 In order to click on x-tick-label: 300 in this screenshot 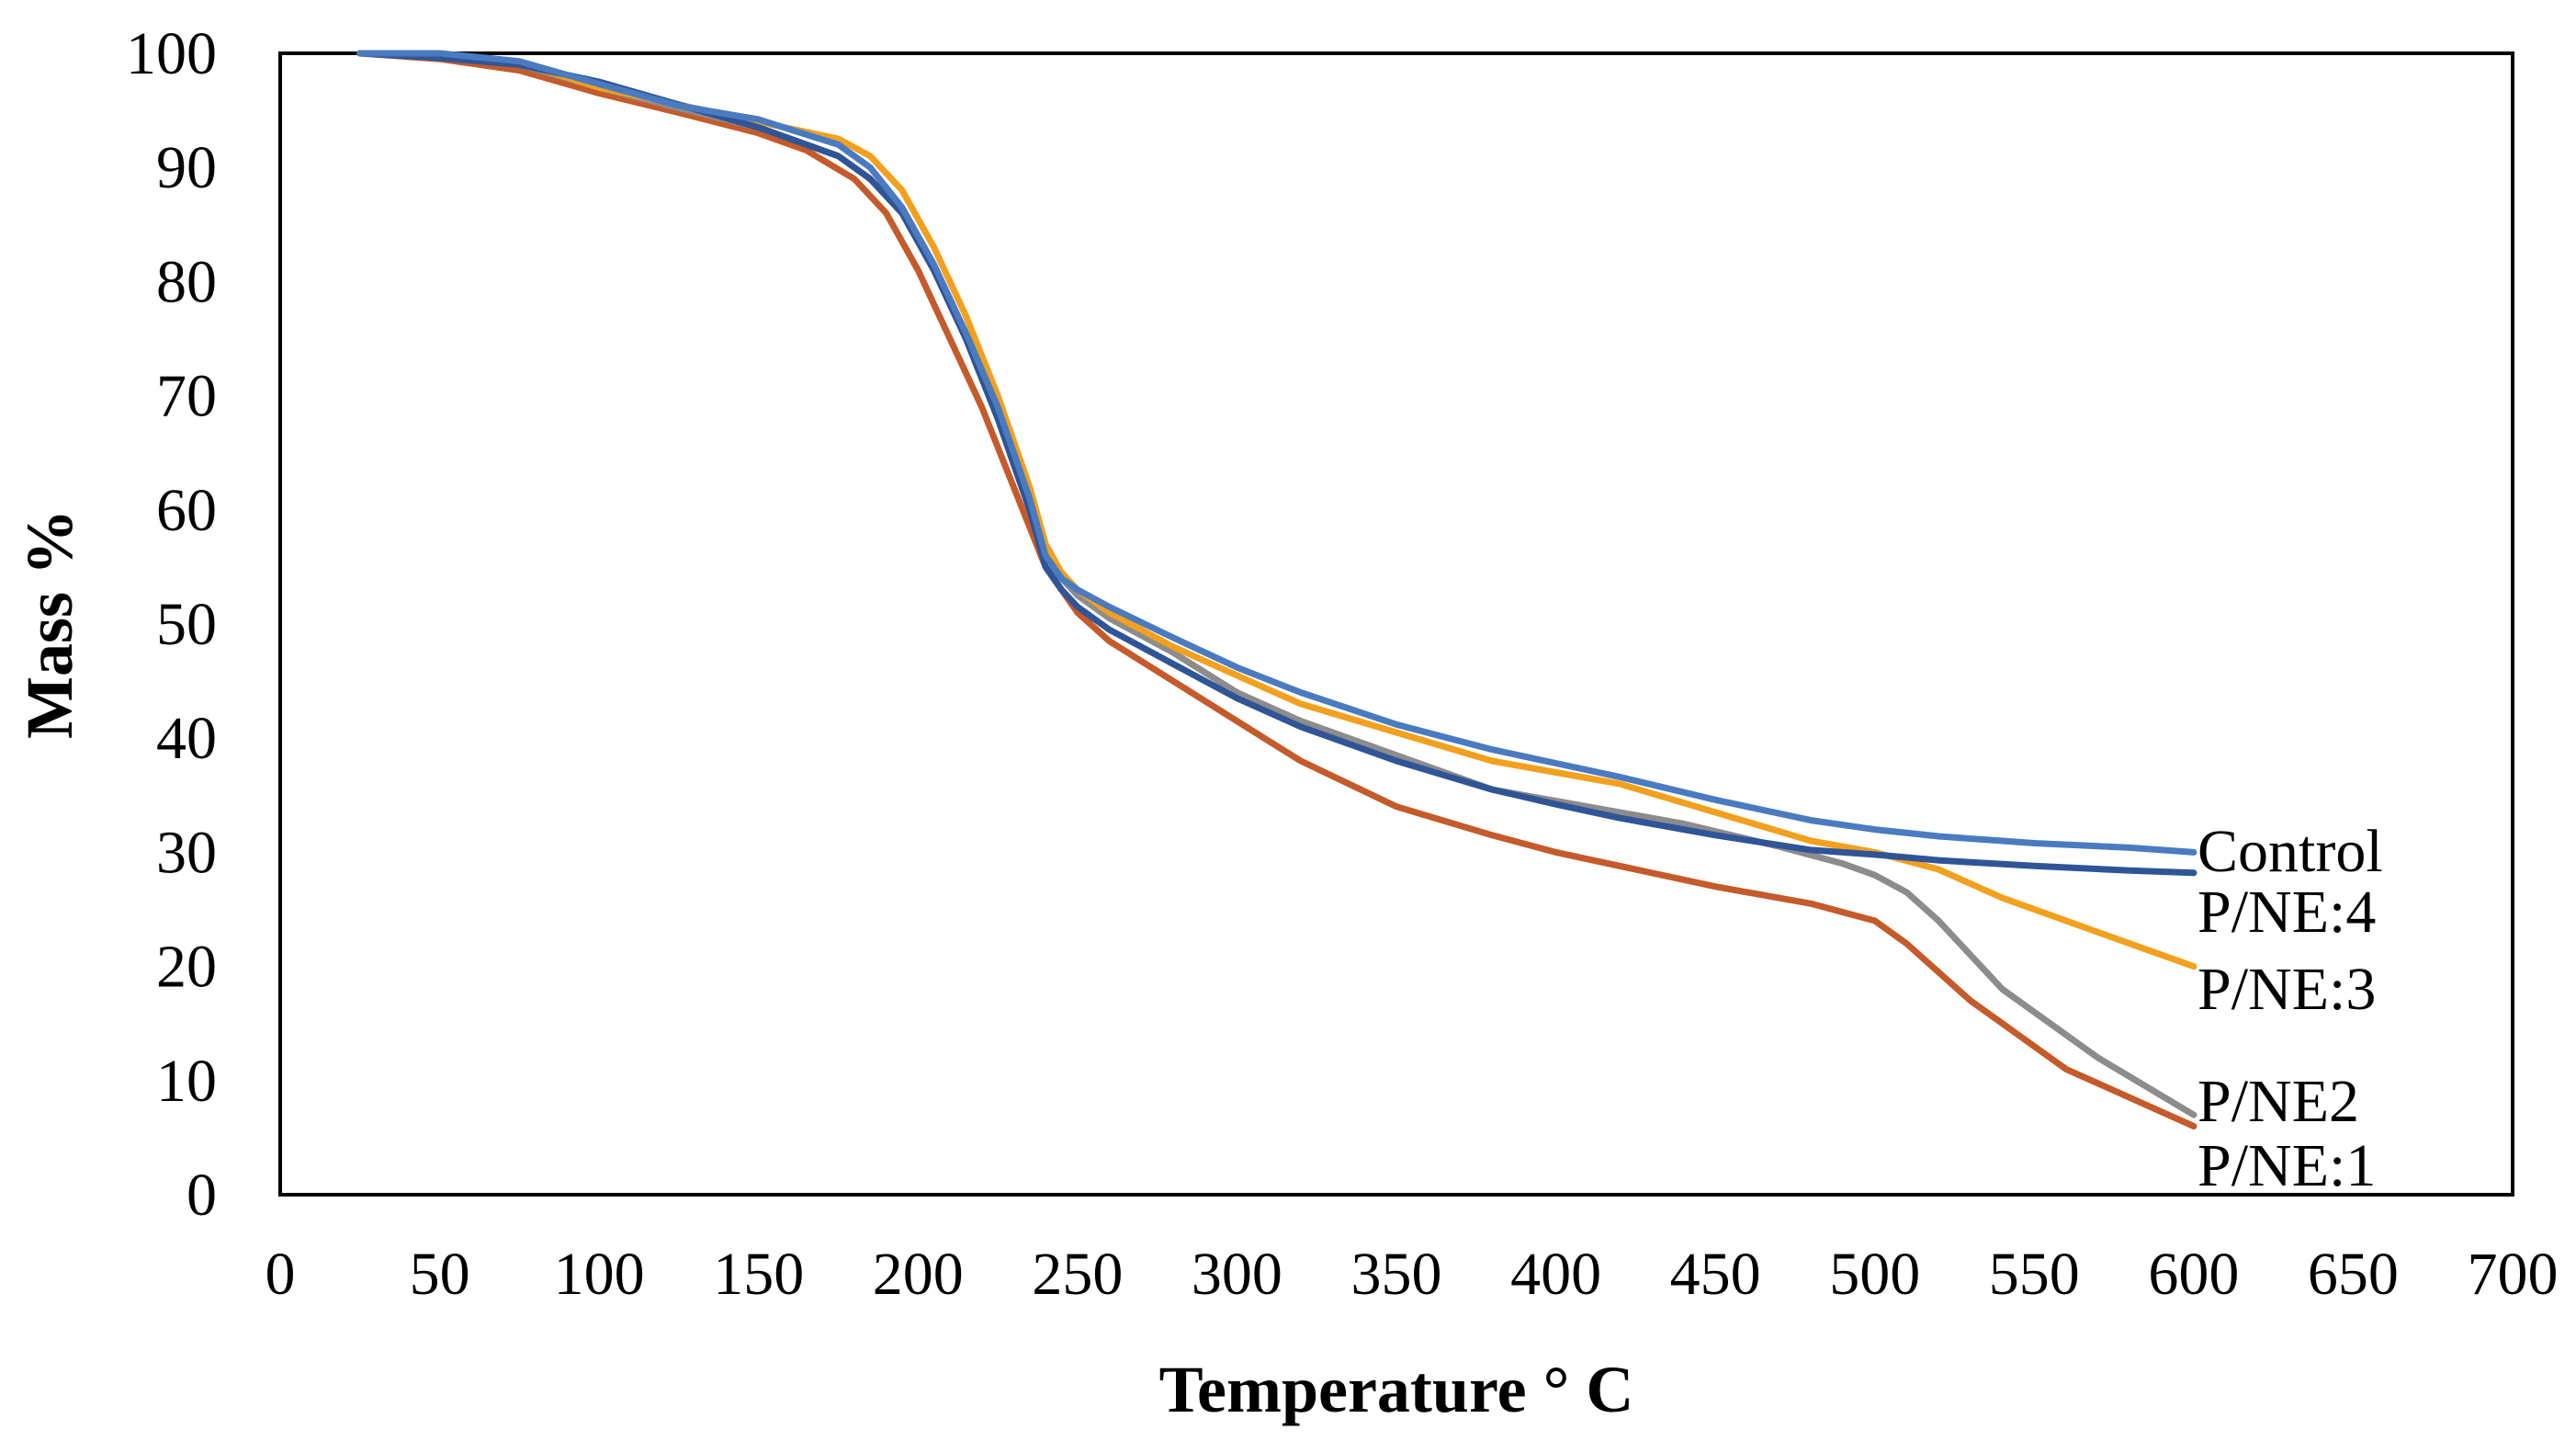, I will do `click(1237, 1274)`.